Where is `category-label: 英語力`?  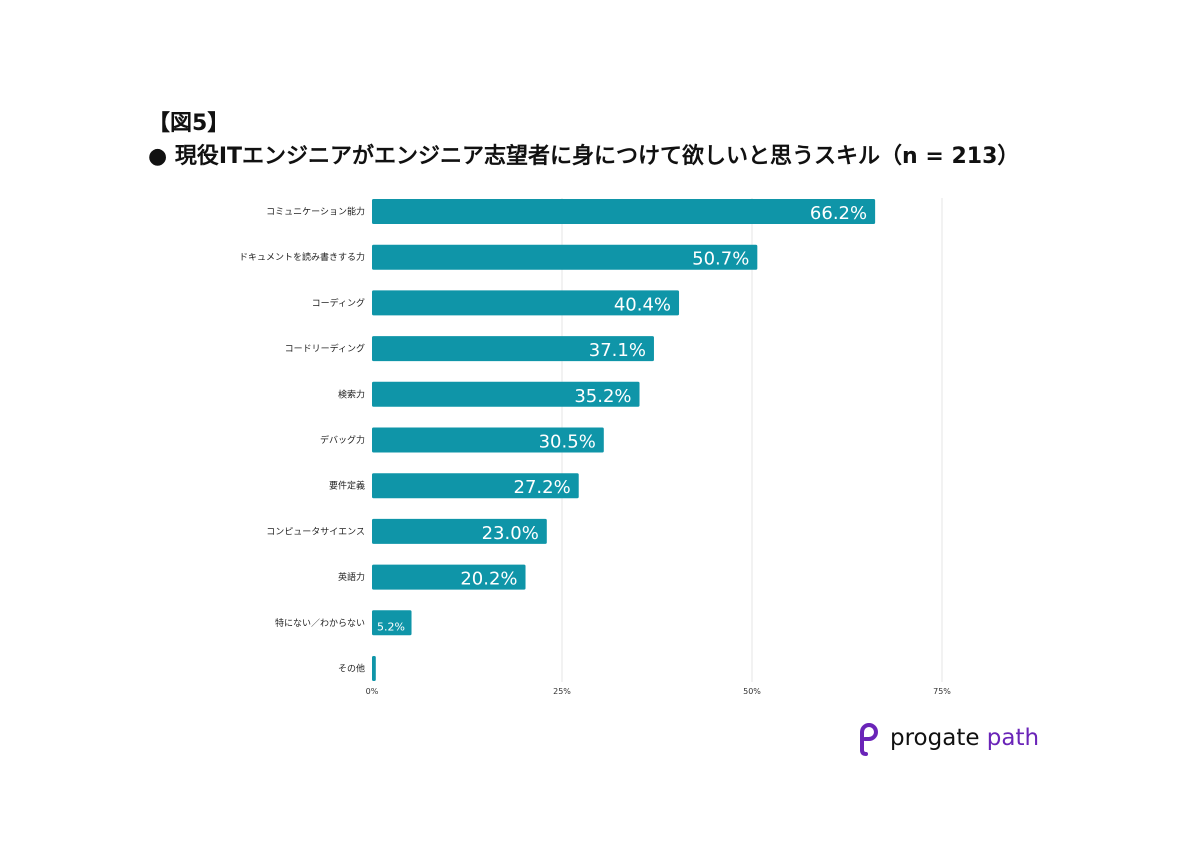 category-label: 英語力 is located at coordinates (351, 577).